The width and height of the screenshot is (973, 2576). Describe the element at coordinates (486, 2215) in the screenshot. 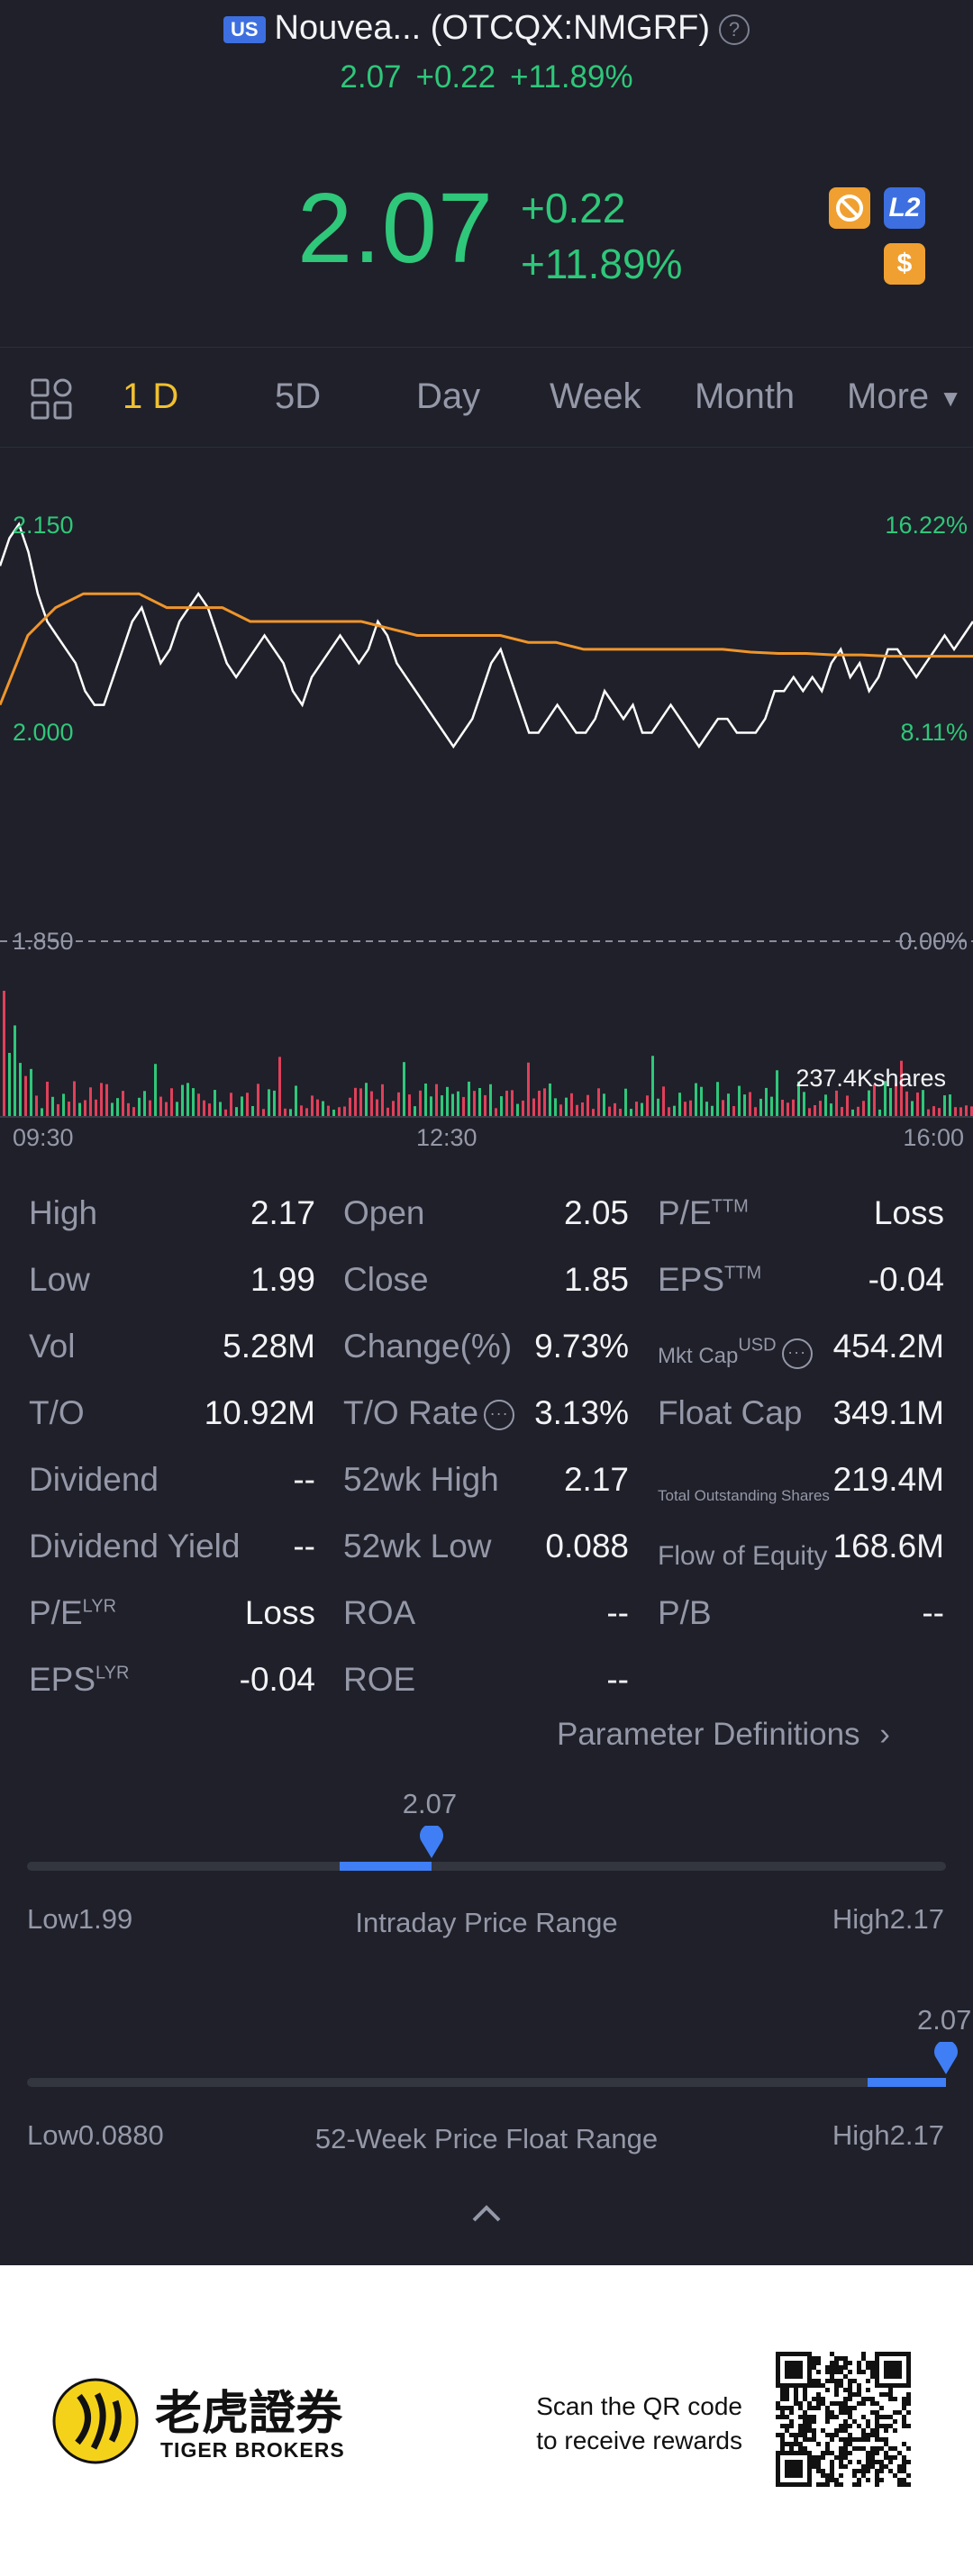

I see `chevron-up-icon` at that location.